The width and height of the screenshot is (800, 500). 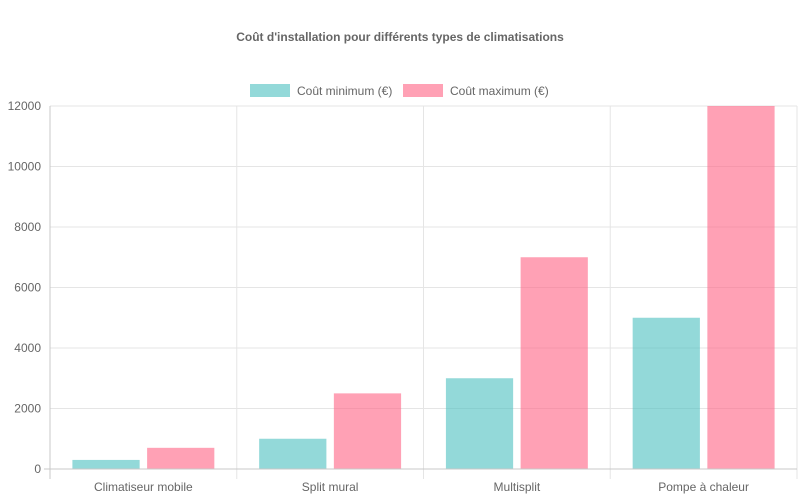 What do you see at coordinates (703, 487) in the screenshot?
I see `x-tick-label: Pompe à chaleur` at bounding box center [703, 487].